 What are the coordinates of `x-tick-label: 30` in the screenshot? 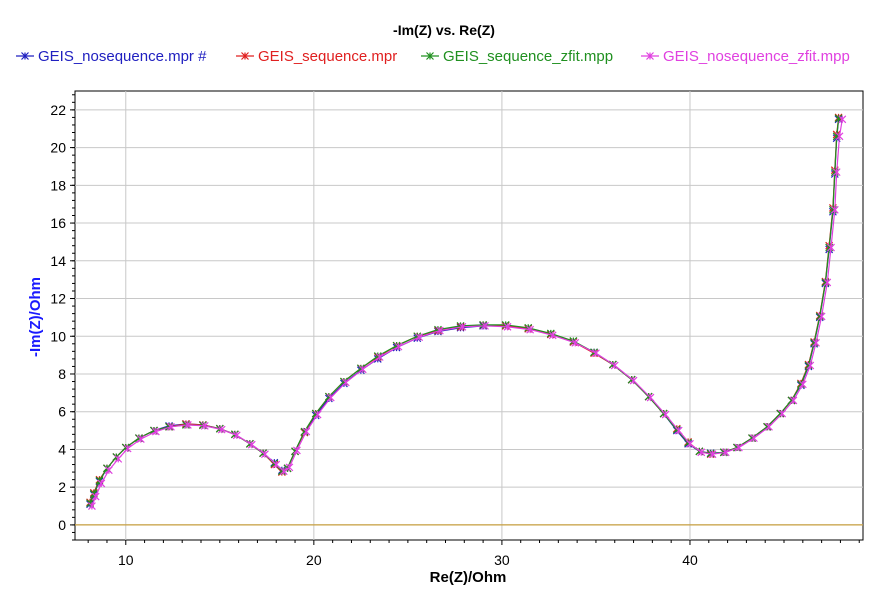 It's located at (502, 560).